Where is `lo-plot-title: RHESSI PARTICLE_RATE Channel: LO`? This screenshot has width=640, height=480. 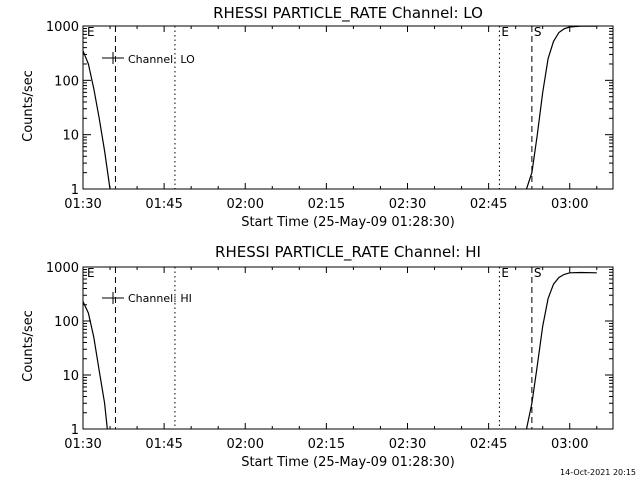 lo-plot-title: RHESSI PARTICLE_RATE Channel: LO is located at coordinates (348, 13).